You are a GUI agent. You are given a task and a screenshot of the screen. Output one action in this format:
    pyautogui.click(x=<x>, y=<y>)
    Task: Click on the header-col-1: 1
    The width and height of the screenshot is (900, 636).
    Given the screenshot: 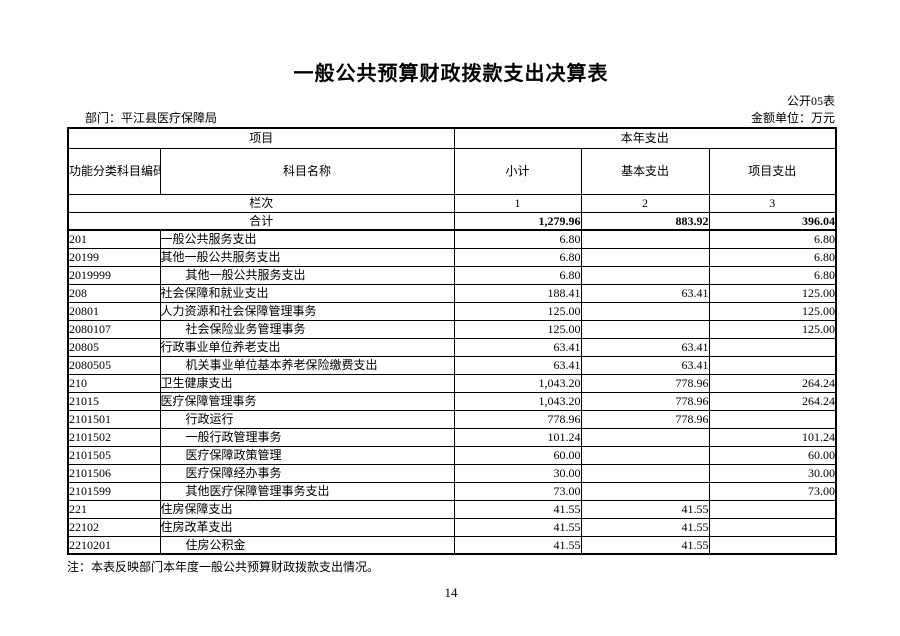 What is the action you would take?
    pyautogui.click(x=517, y=203)
    